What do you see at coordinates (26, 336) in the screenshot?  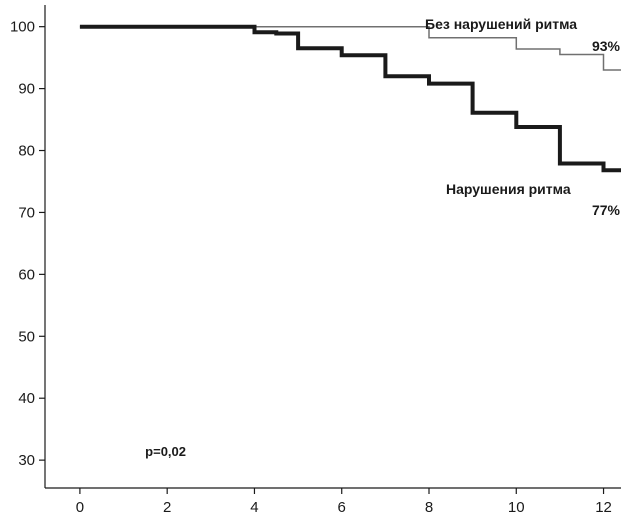 I see `y-tick-label: 50` at bounding box center [26, 336].